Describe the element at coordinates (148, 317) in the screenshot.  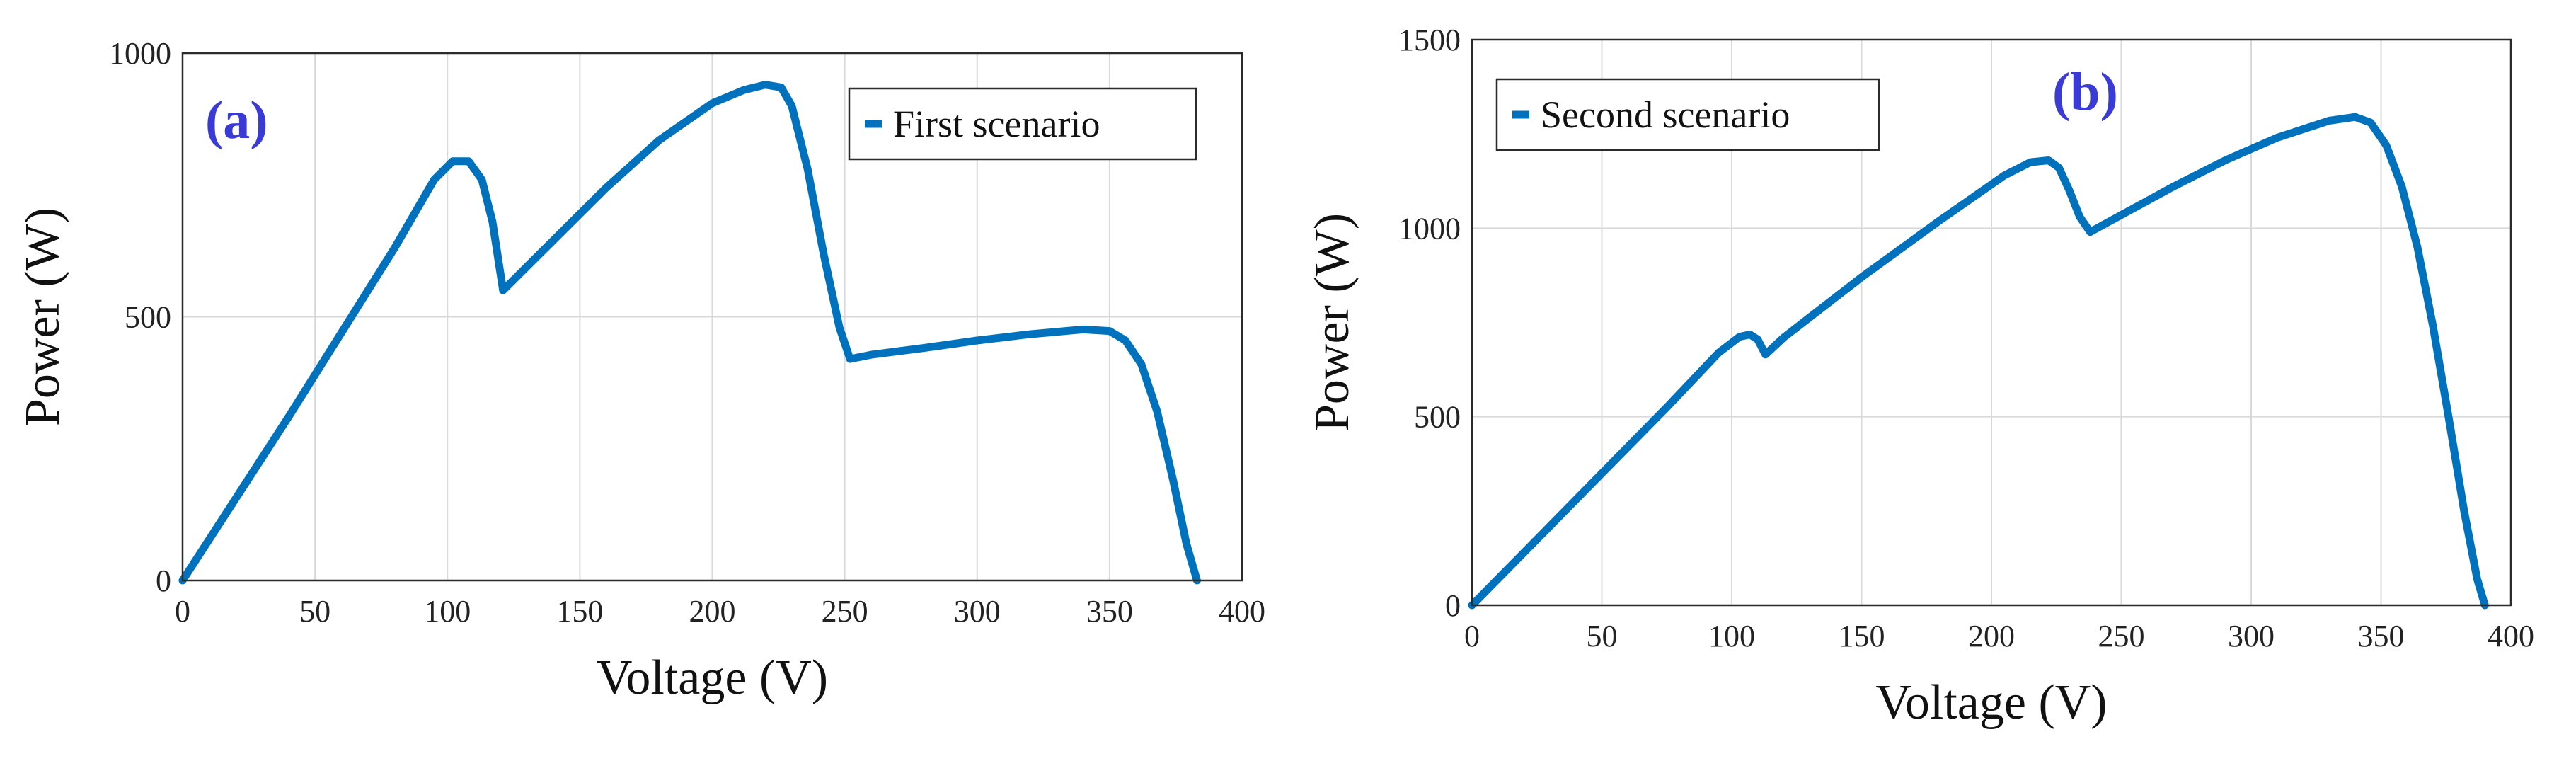
I see `y-tick-label-a-1: 500` at that location.